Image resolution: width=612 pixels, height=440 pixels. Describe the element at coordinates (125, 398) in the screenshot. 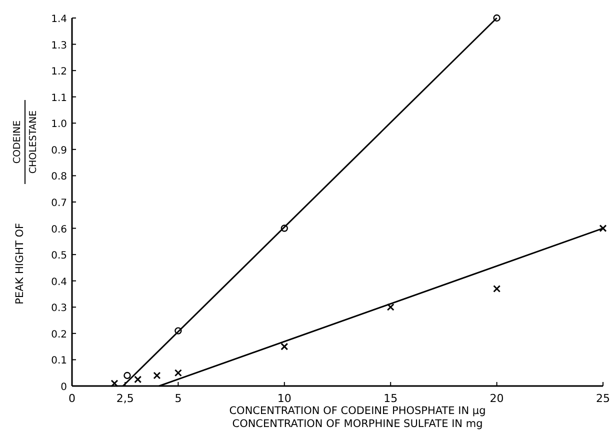

I see `x-tick-label: 2,5` at that location.